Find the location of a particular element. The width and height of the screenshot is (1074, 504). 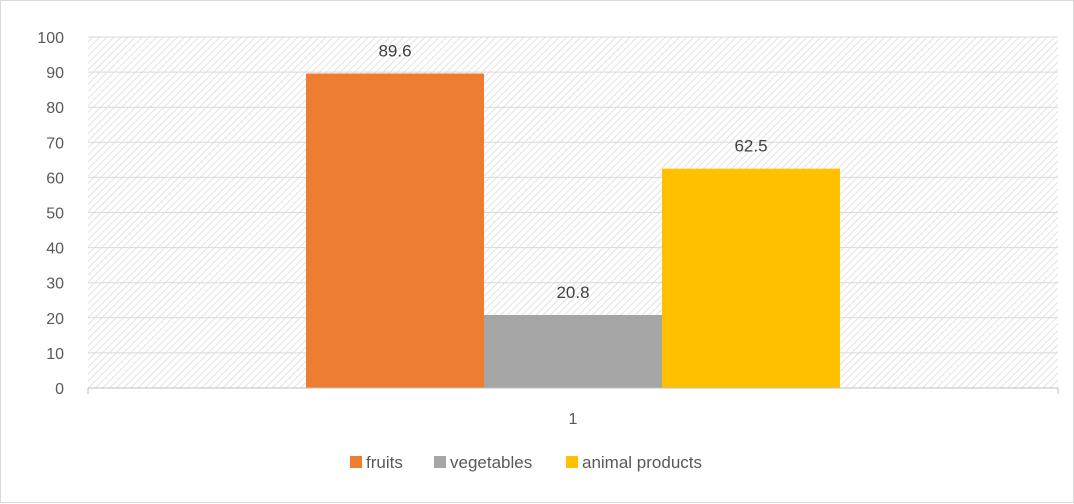

y-tick-label: 20 is located at coordinates (55, 319).